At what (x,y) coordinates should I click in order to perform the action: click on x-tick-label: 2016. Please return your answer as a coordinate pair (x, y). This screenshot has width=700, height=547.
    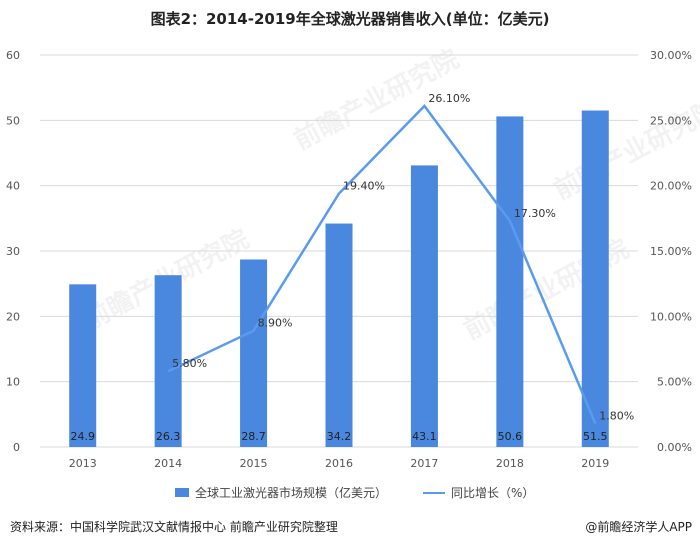
    Looking at the image, I should click on (339, 463).